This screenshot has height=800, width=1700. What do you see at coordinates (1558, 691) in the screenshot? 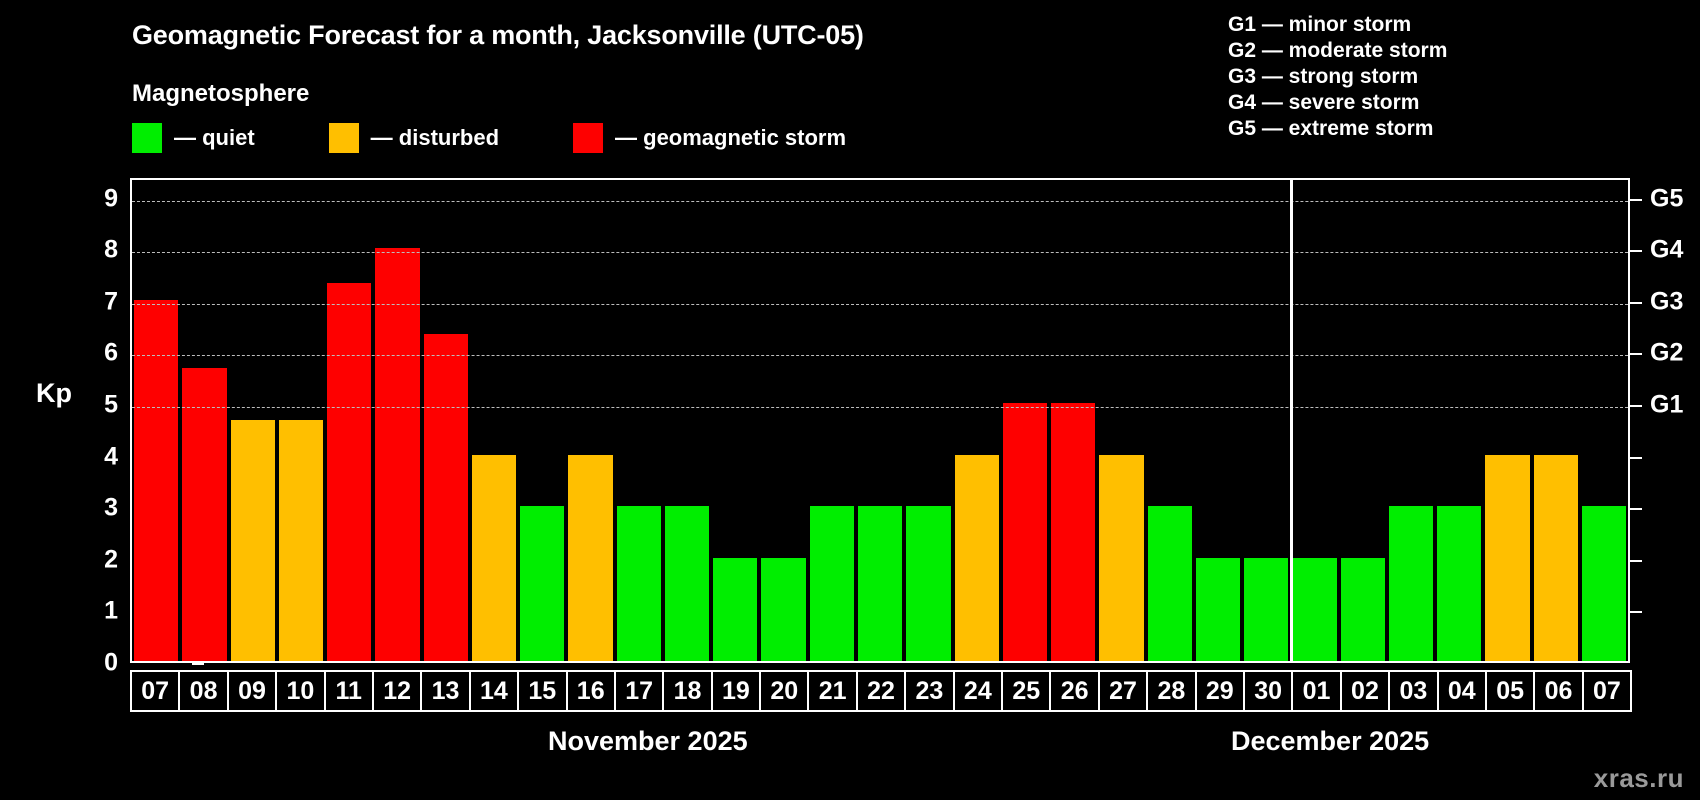
I see `date-cell-december-06: 06` at bounding box center [1558, 691].